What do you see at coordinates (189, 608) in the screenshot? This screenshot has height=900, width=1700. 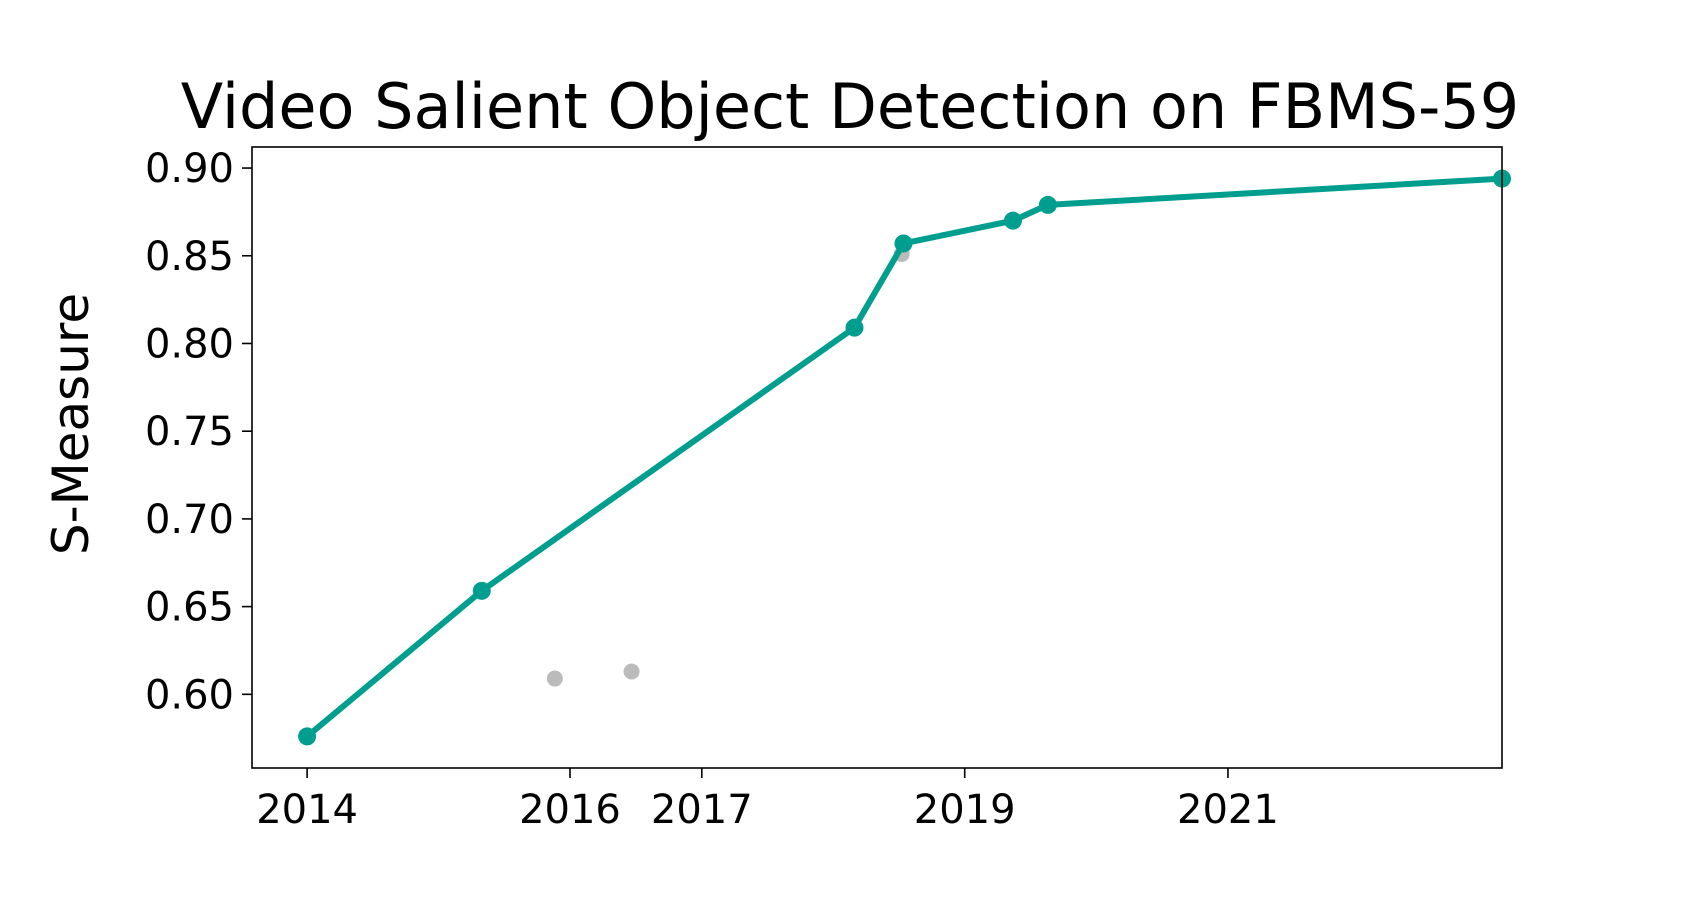 I see `y-tick-label: 0.65` at bounding box center [189, 608].